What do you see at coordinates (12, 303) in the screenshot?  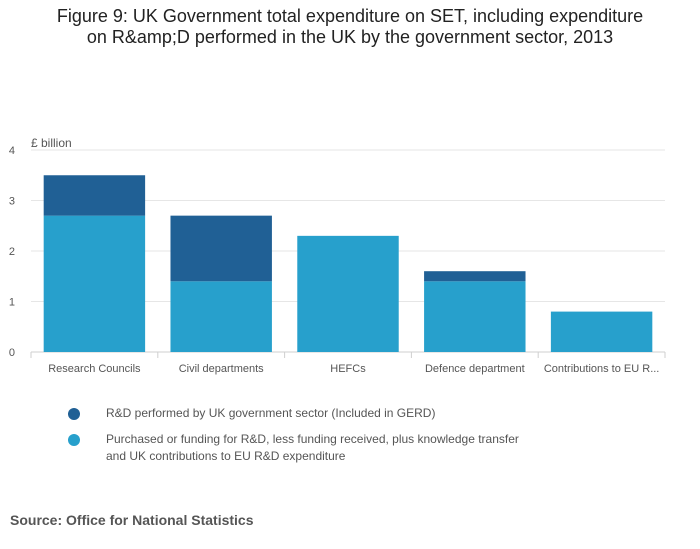 I see `y-tick-label: 1` at bounding box center [12, 303].